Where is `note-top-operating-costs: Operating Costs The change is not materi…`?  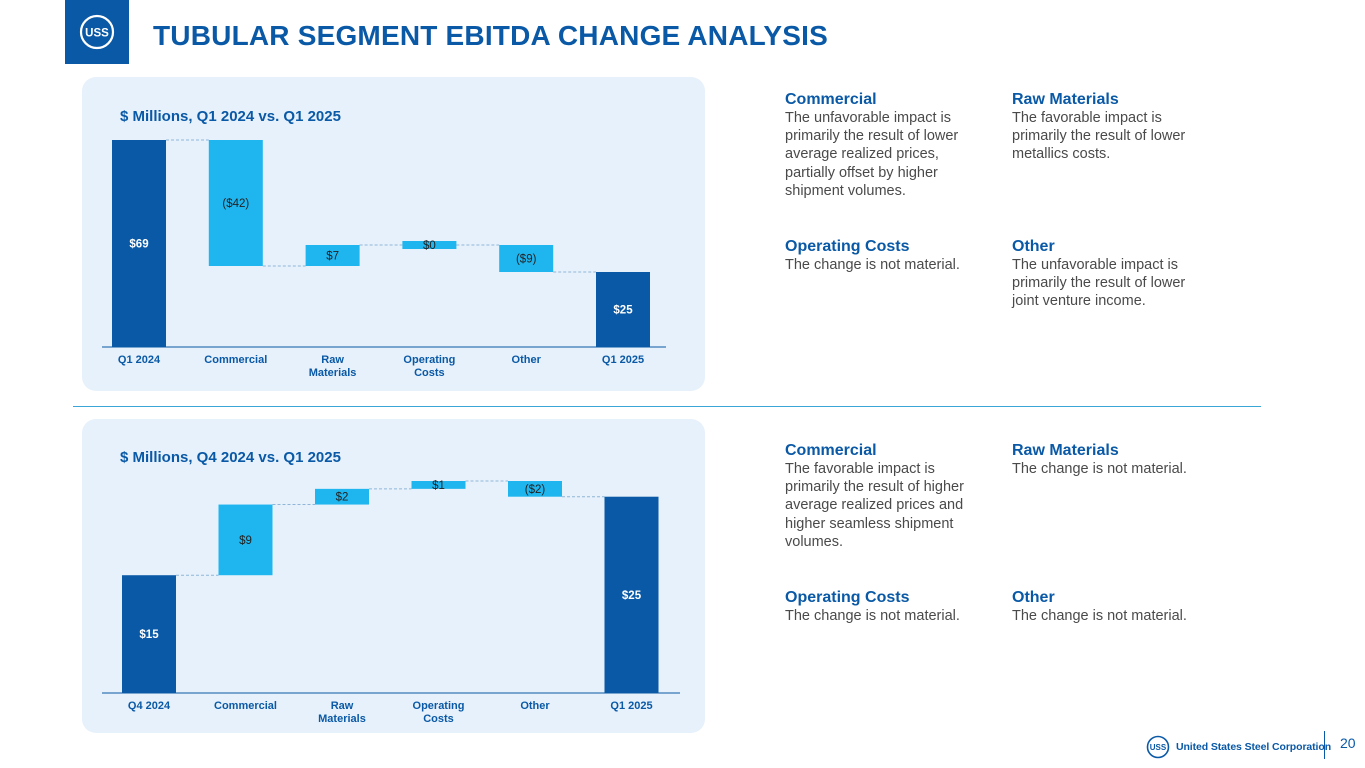 note-top-operating-costs: Operating Costs The change is not materi… is located at coordinates (885, 255).